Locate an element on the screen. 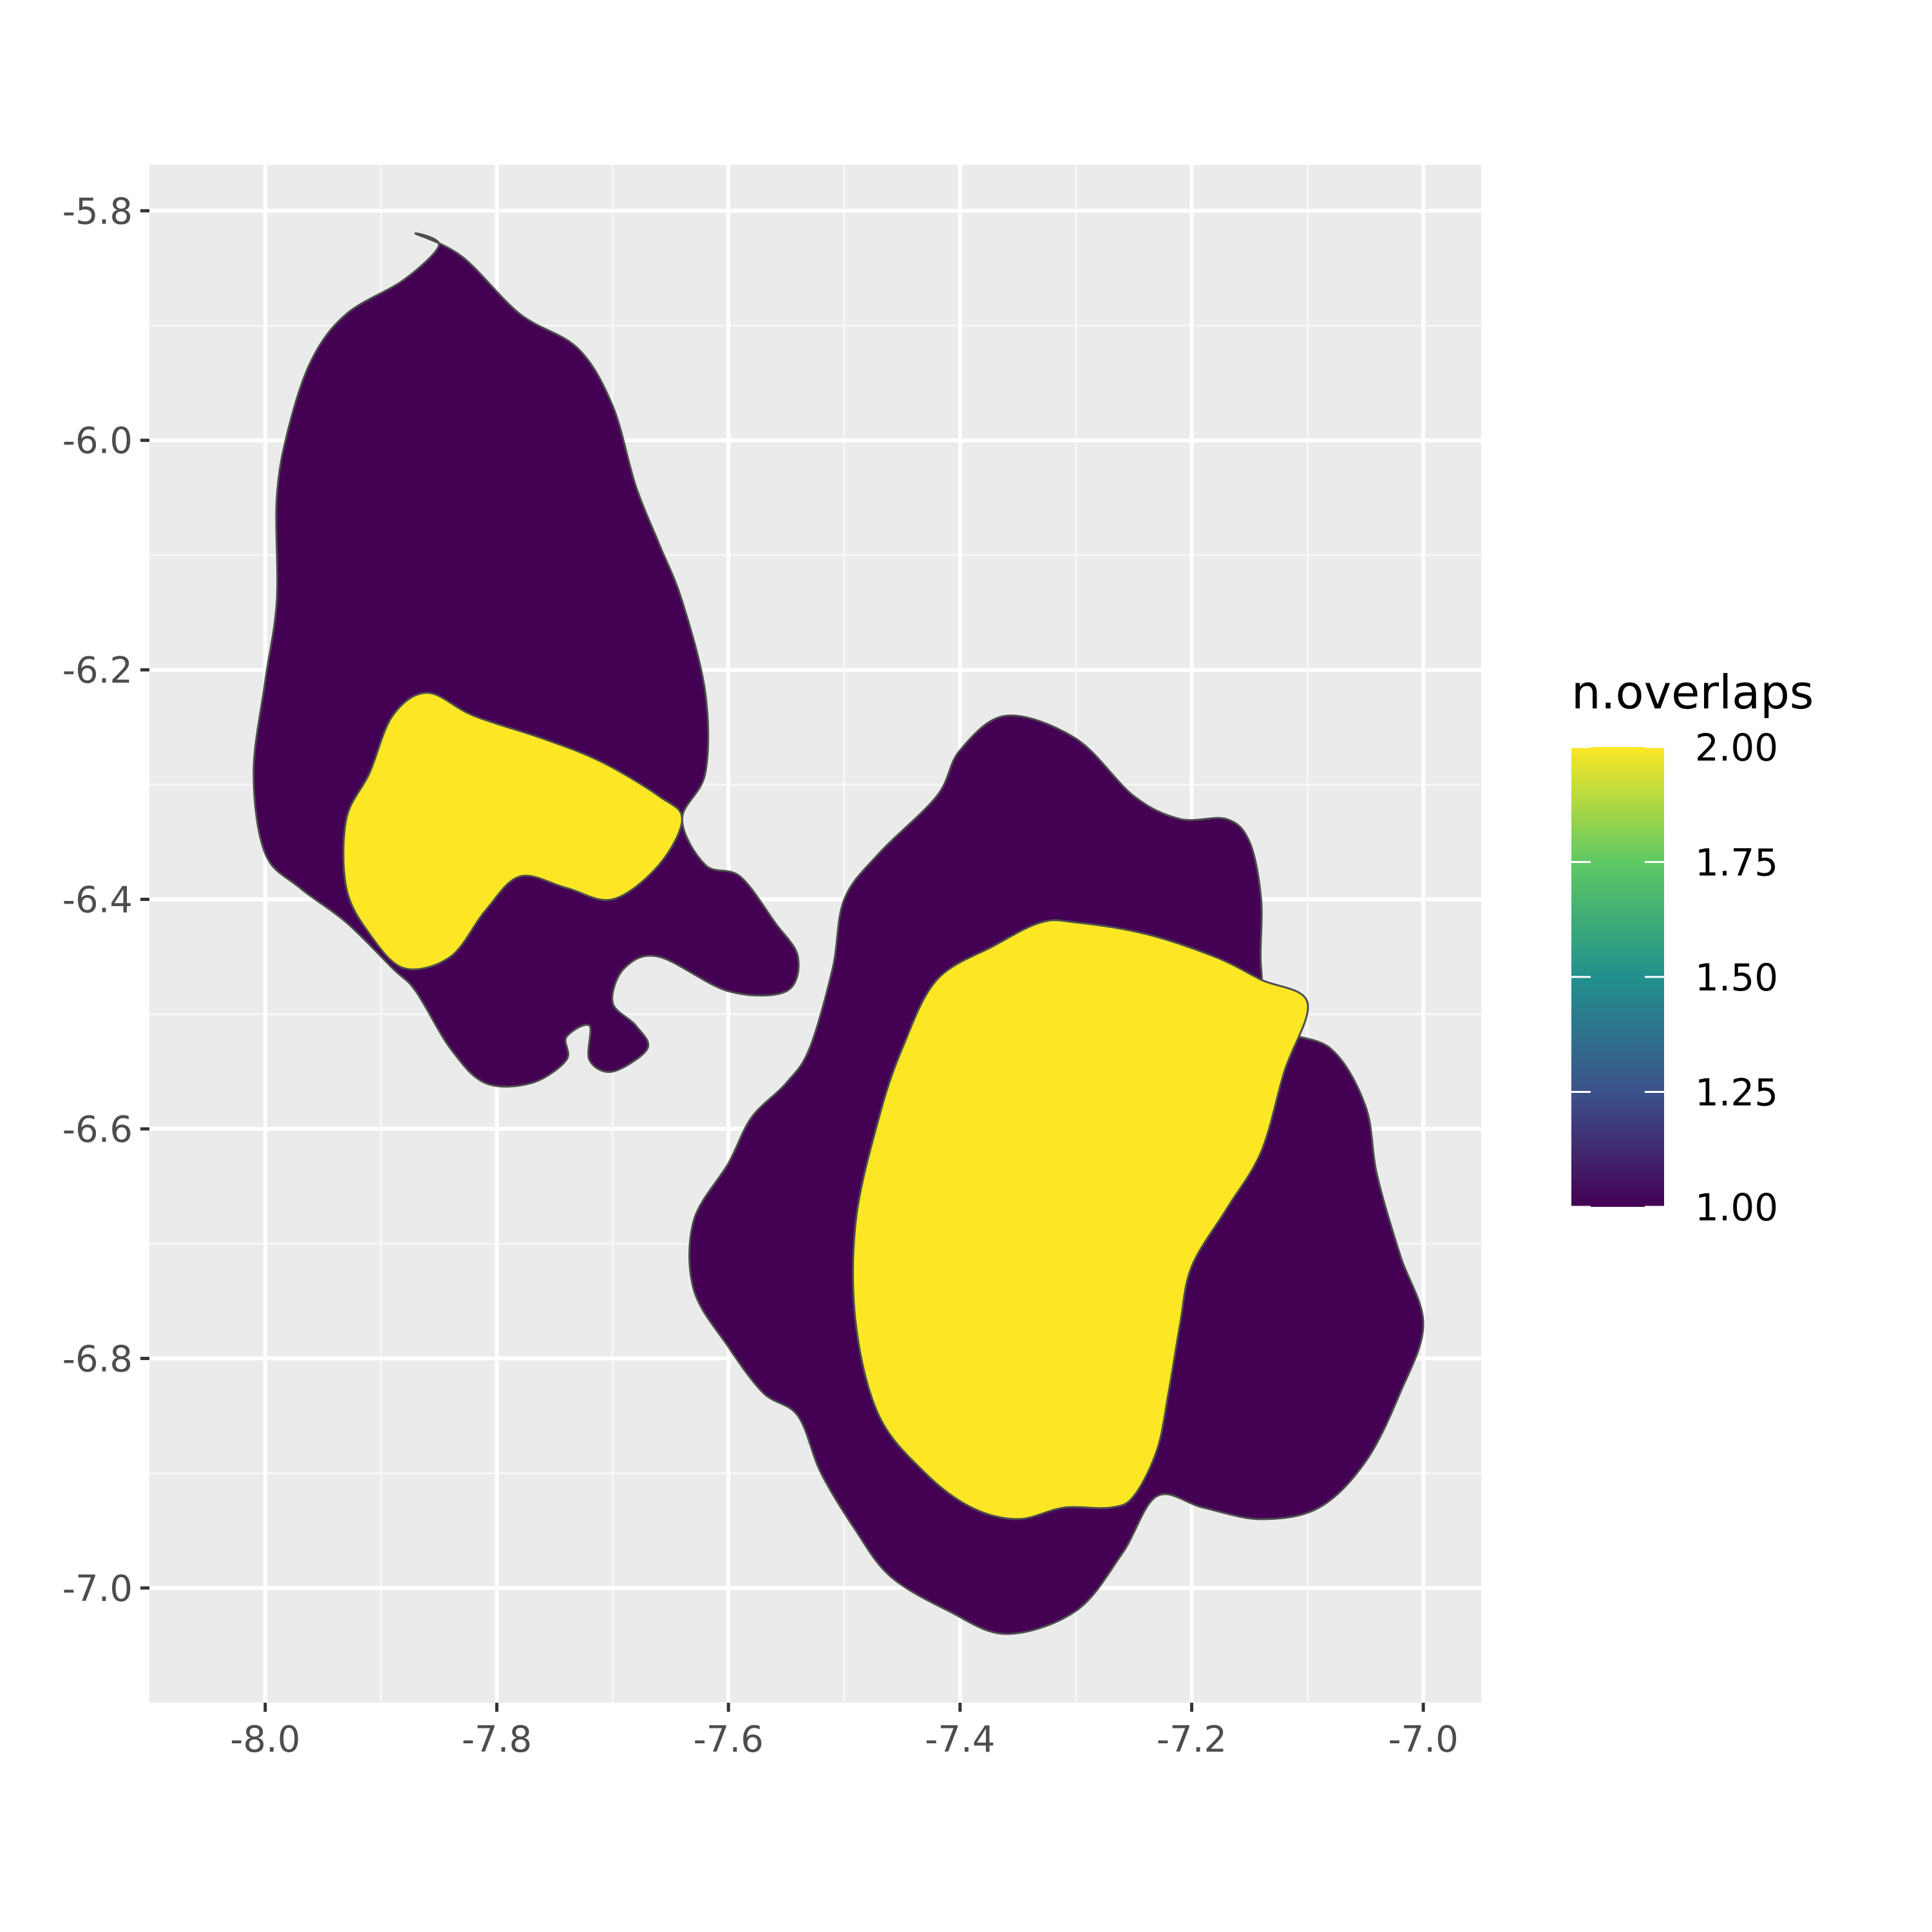 The height and width of the screenshot is (1932, 1932). legend-label: 1.50 is located at coordinates (1737, 977).